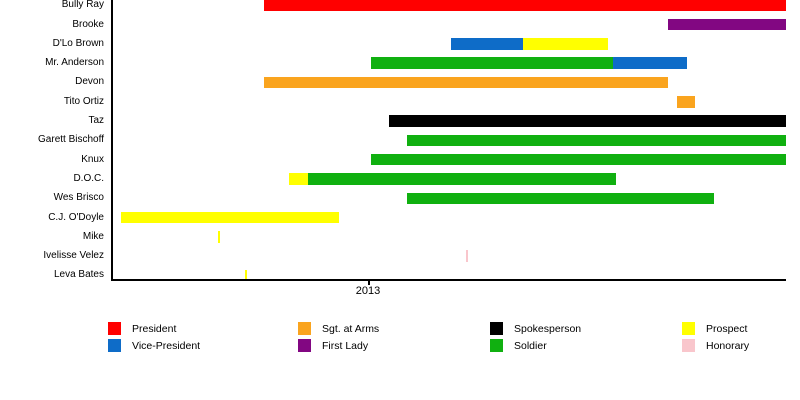  What do you see at coordinates (368, 291) in the screenshot?
I see `x-axis-tick-label: 2013` at bounding box center [368, 291].